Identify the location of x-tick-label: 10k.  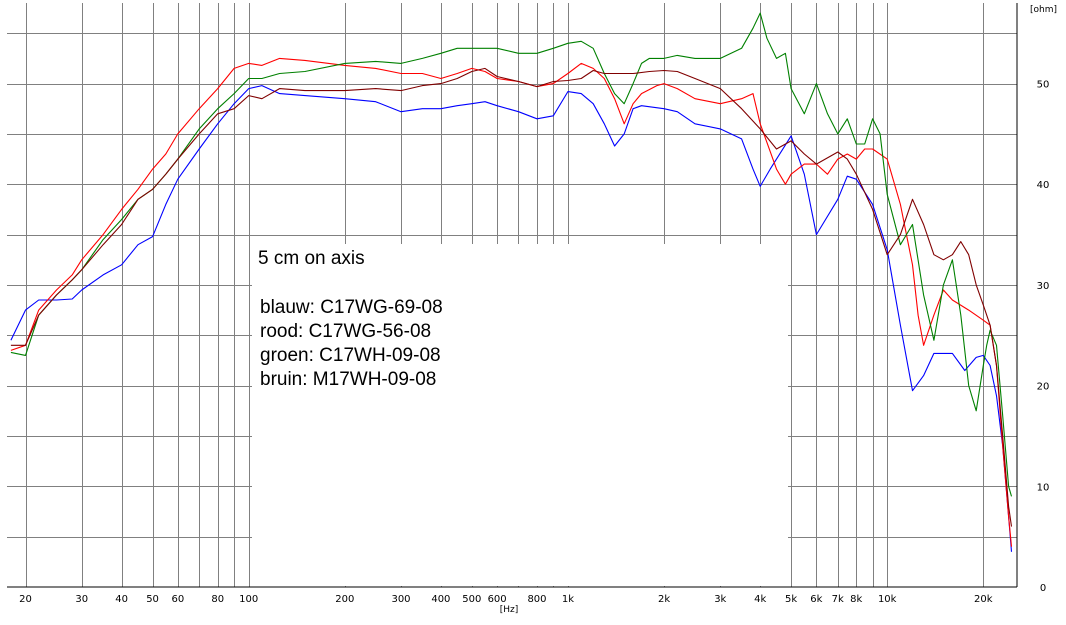
(887, 599).